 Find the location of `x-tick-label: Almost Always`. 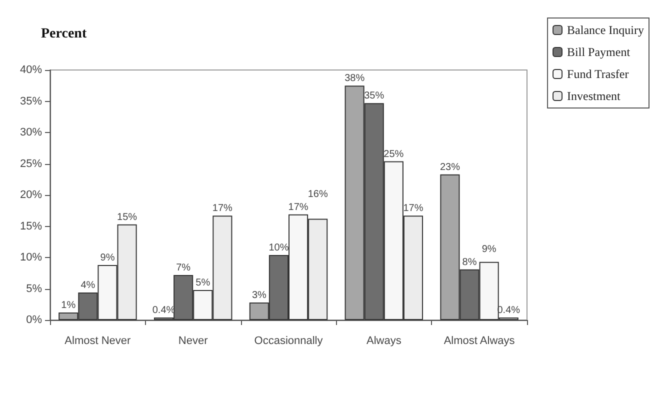

x-tick-label: Almost Always is located at coordinates (480, 341).